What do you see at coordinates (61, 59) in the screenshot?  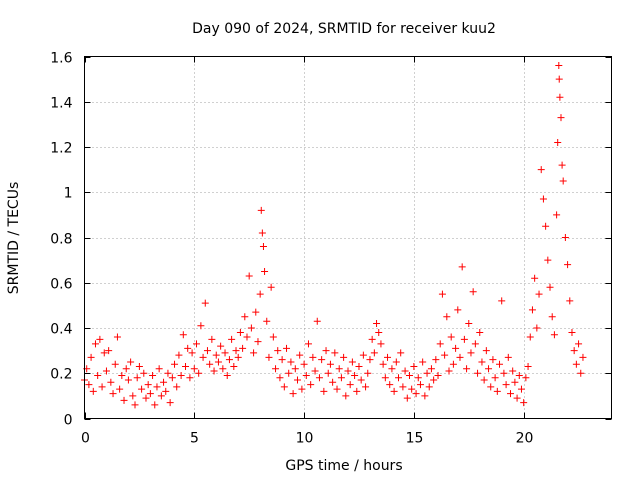 I see `y-tick-label: 1.6` at bounding box center [61, 59].